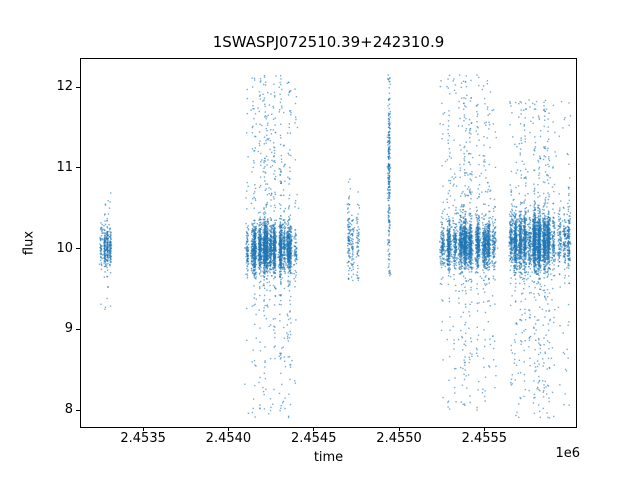 The image size is (640, 480). I want to click on y-tick-label: 8, so click(68, 410).